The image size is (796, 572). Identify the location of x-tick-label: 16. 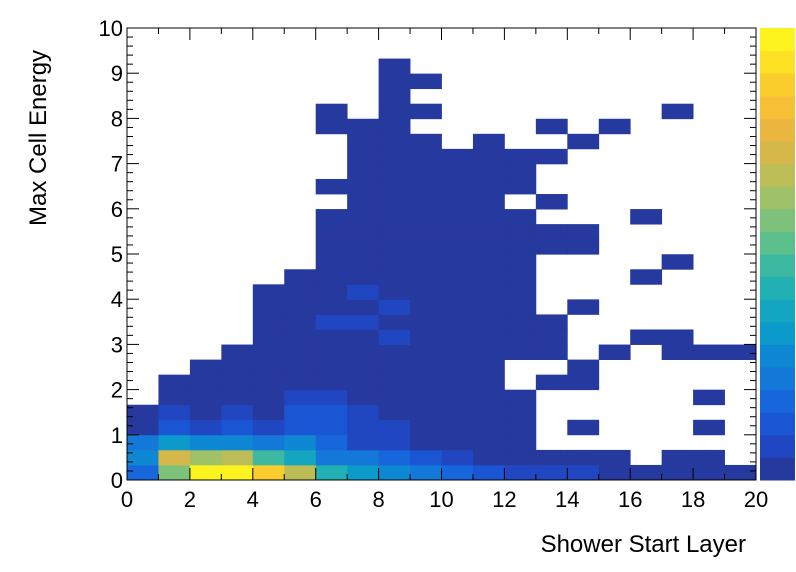
(630, 499).